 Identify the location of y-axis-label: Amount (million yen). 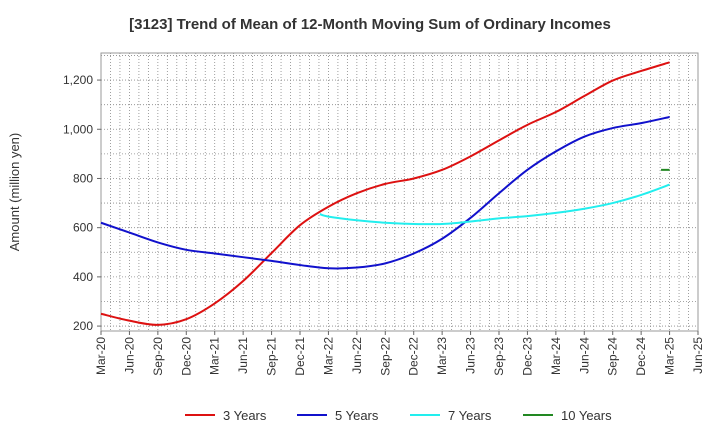
(14, 192).